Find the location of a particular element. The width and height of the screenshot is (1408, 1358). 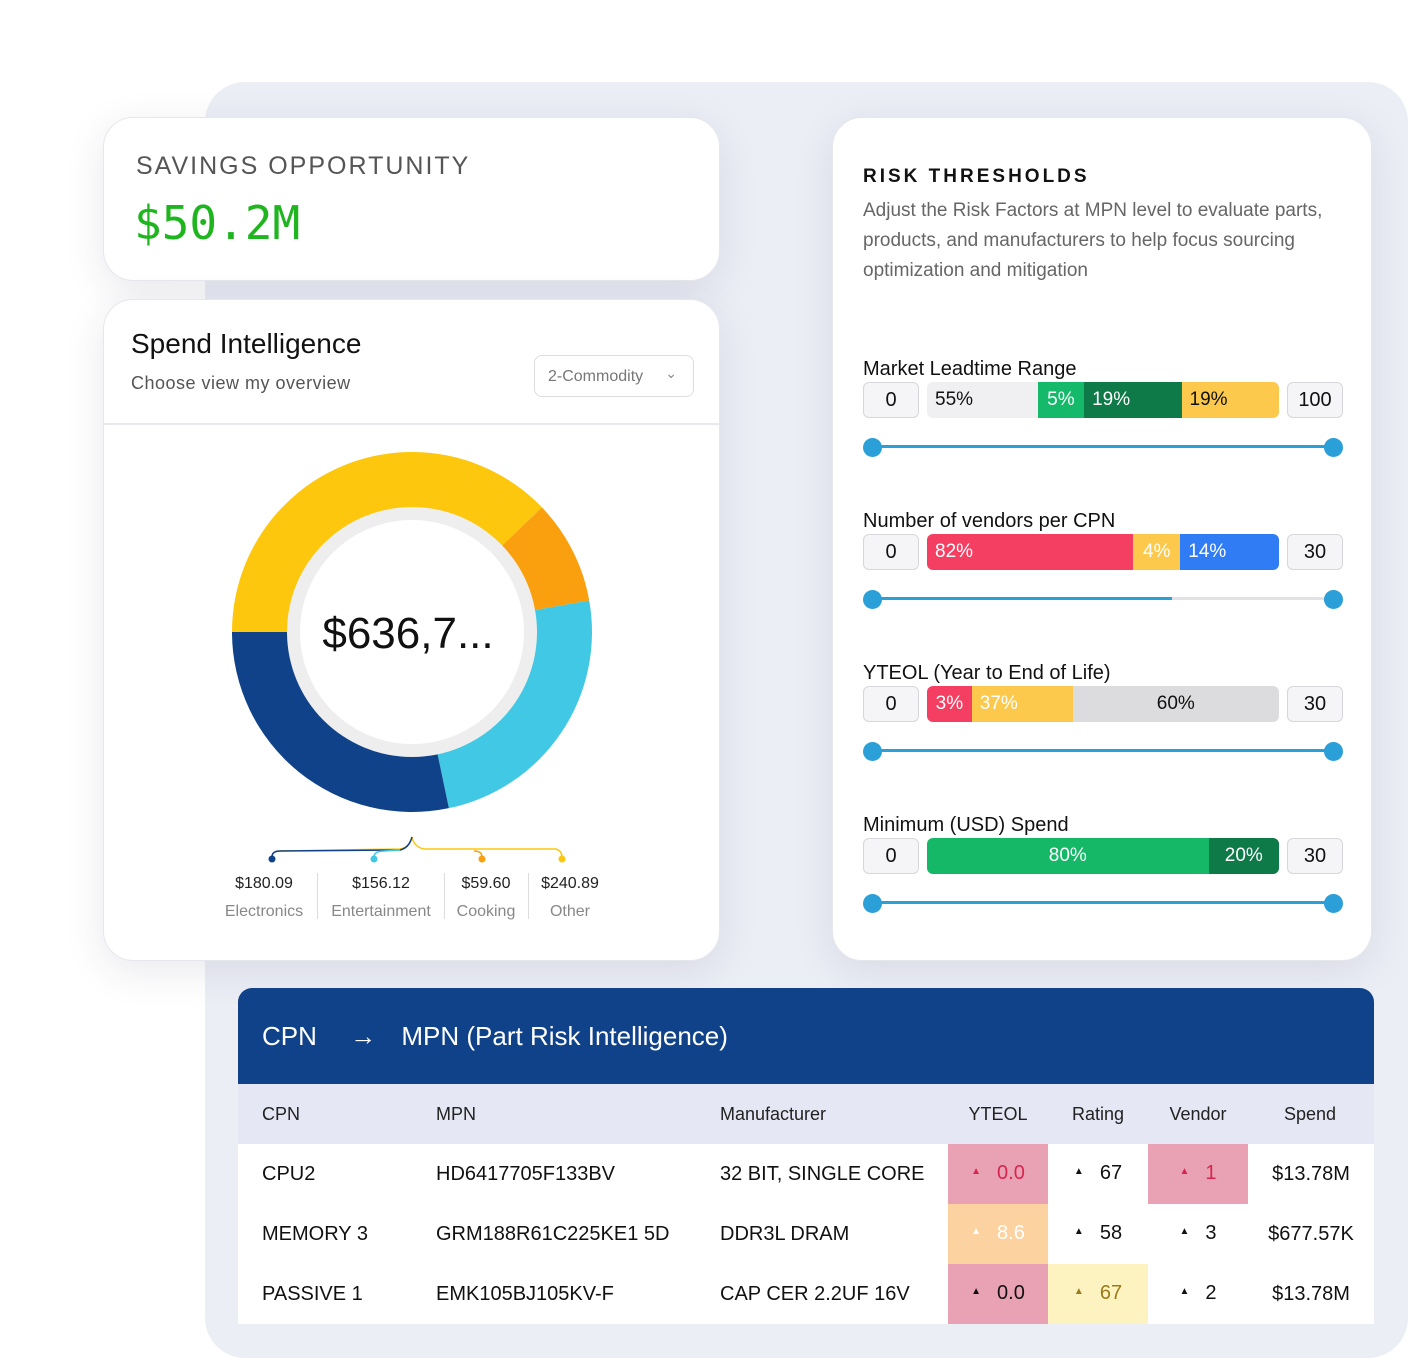

cell-value: 0.0 is located at coordinates (1011, 1173).